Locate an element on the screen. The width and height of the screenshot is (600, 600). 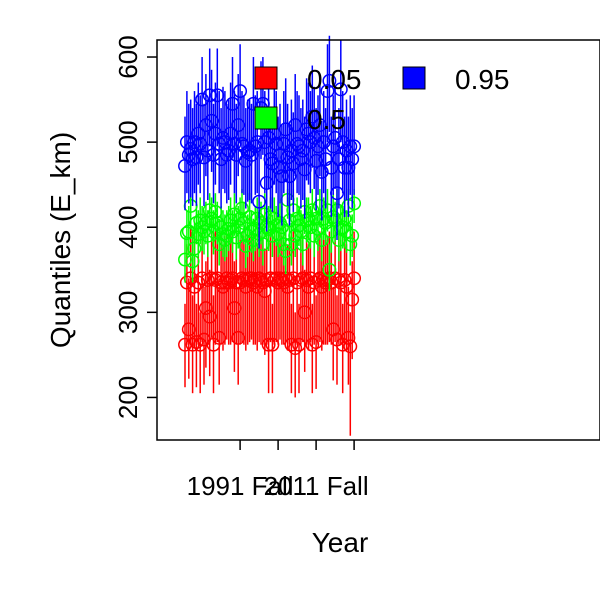
point-0.05-84 is located at coordinates (344, 280).